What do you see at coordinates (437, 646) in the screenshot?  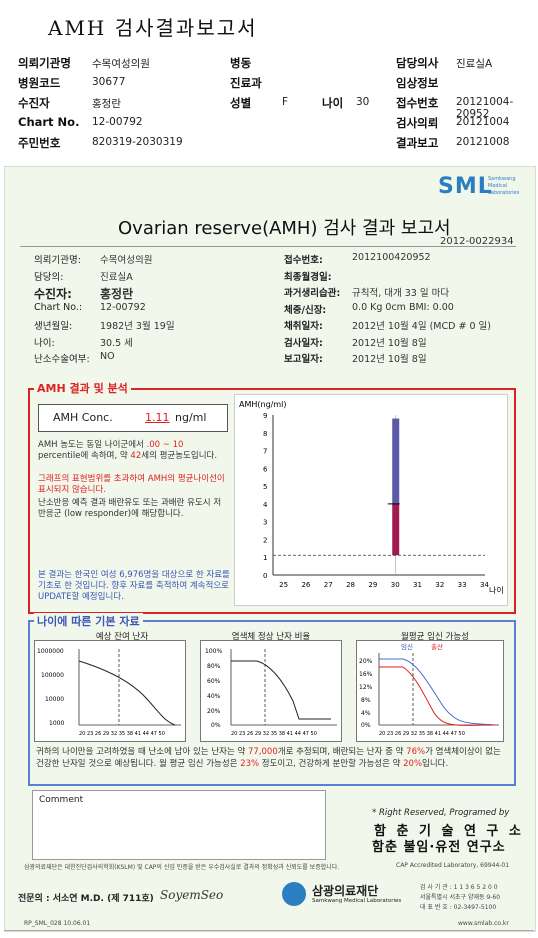 I see `c3-legend-birth: 출산` at bounding box center [437, 646].